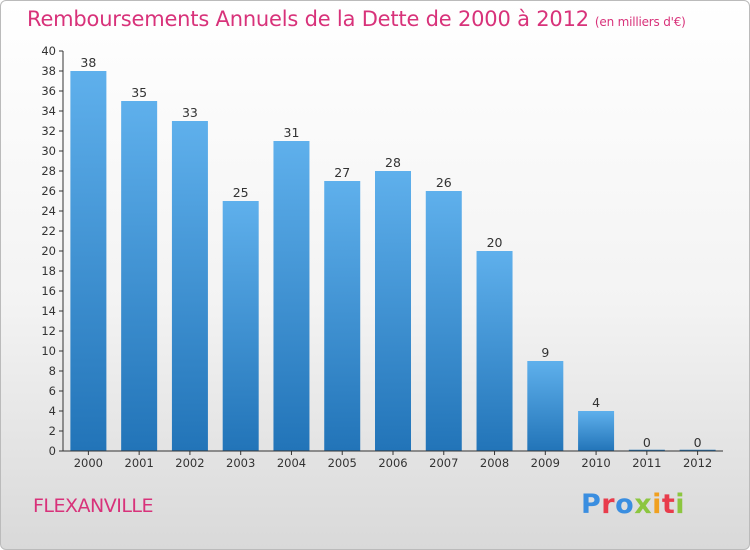 The image size is (750, 550). Describe the element at coordinates (444, 182) in the screenshot. I see `data-label-2007: 26` at that location.